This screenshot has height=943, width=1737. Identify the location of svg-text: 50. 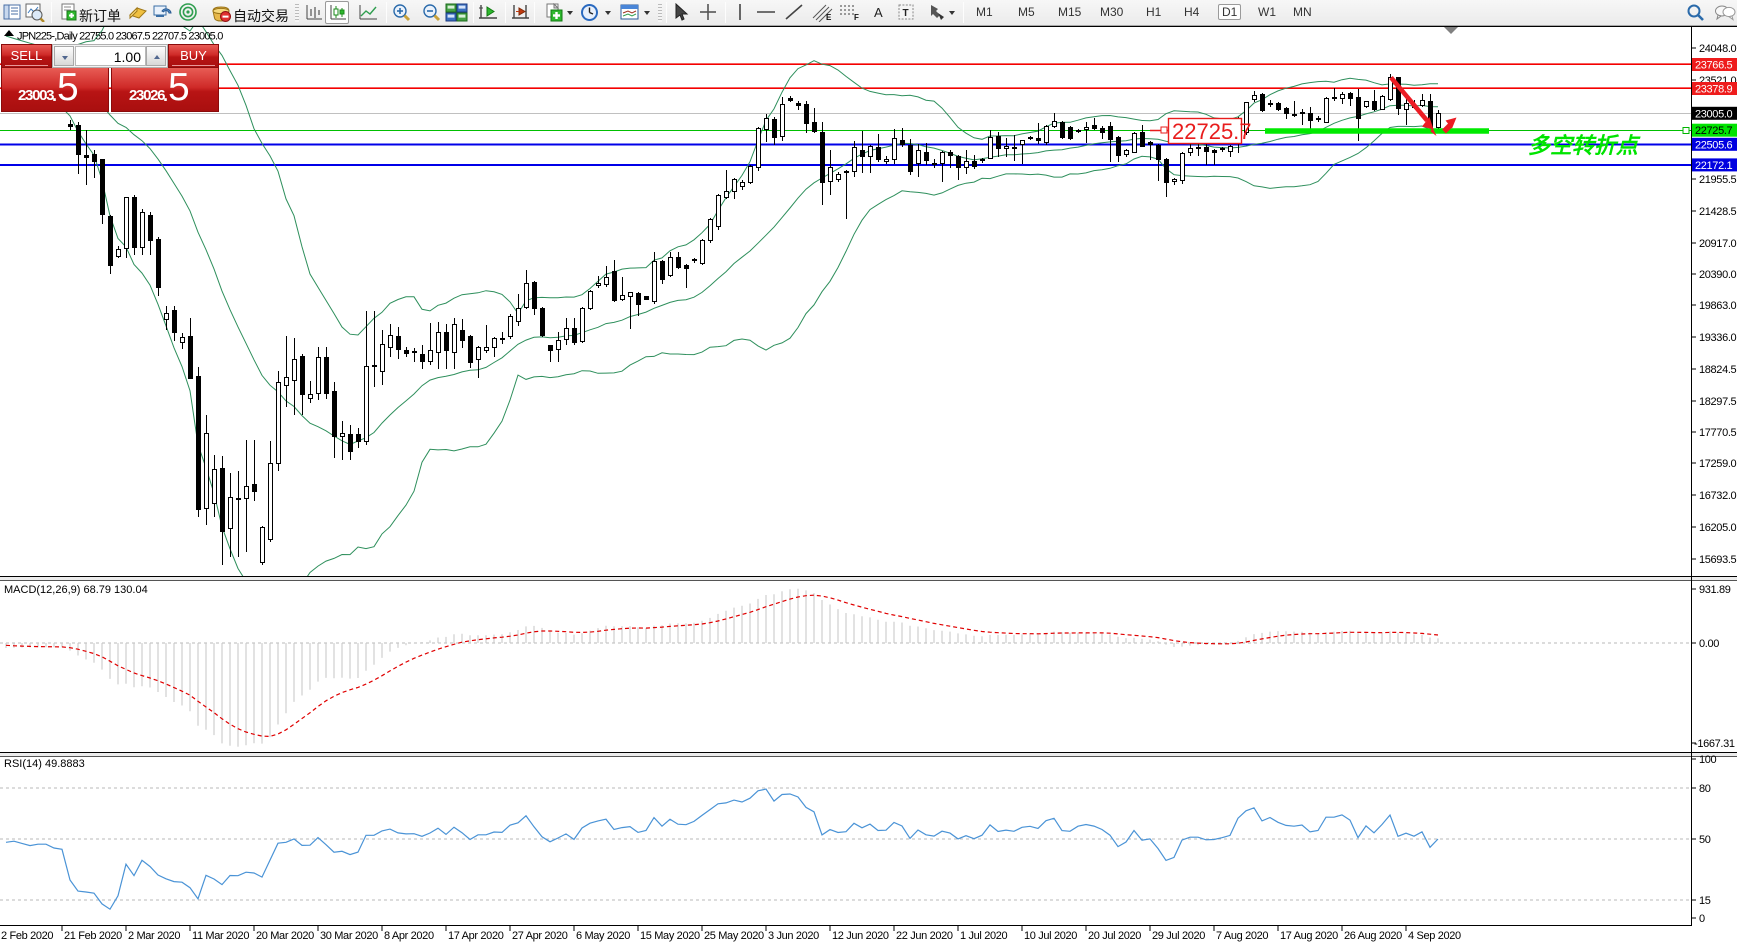
(1705, 840).